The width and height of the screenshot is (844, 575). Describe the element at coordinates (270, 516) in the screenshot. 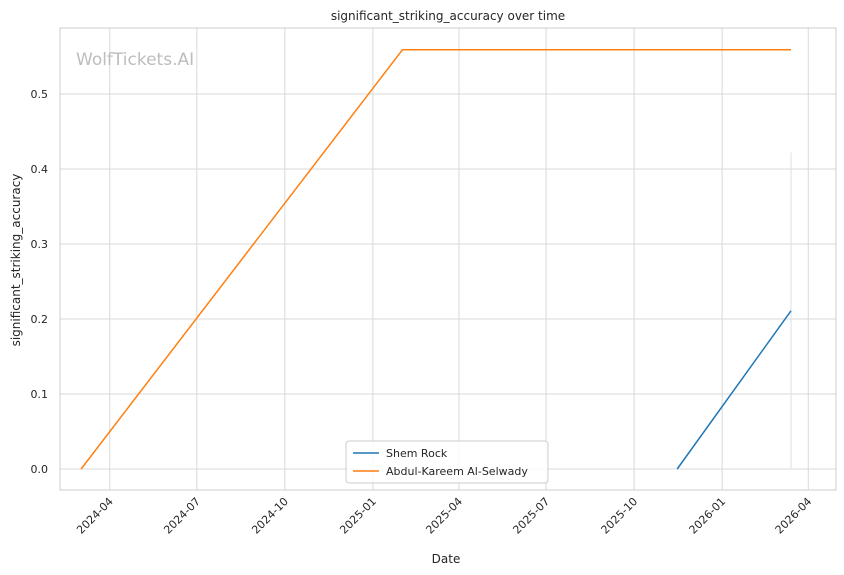

I see `x-tick-label: 2024-10` at that location.